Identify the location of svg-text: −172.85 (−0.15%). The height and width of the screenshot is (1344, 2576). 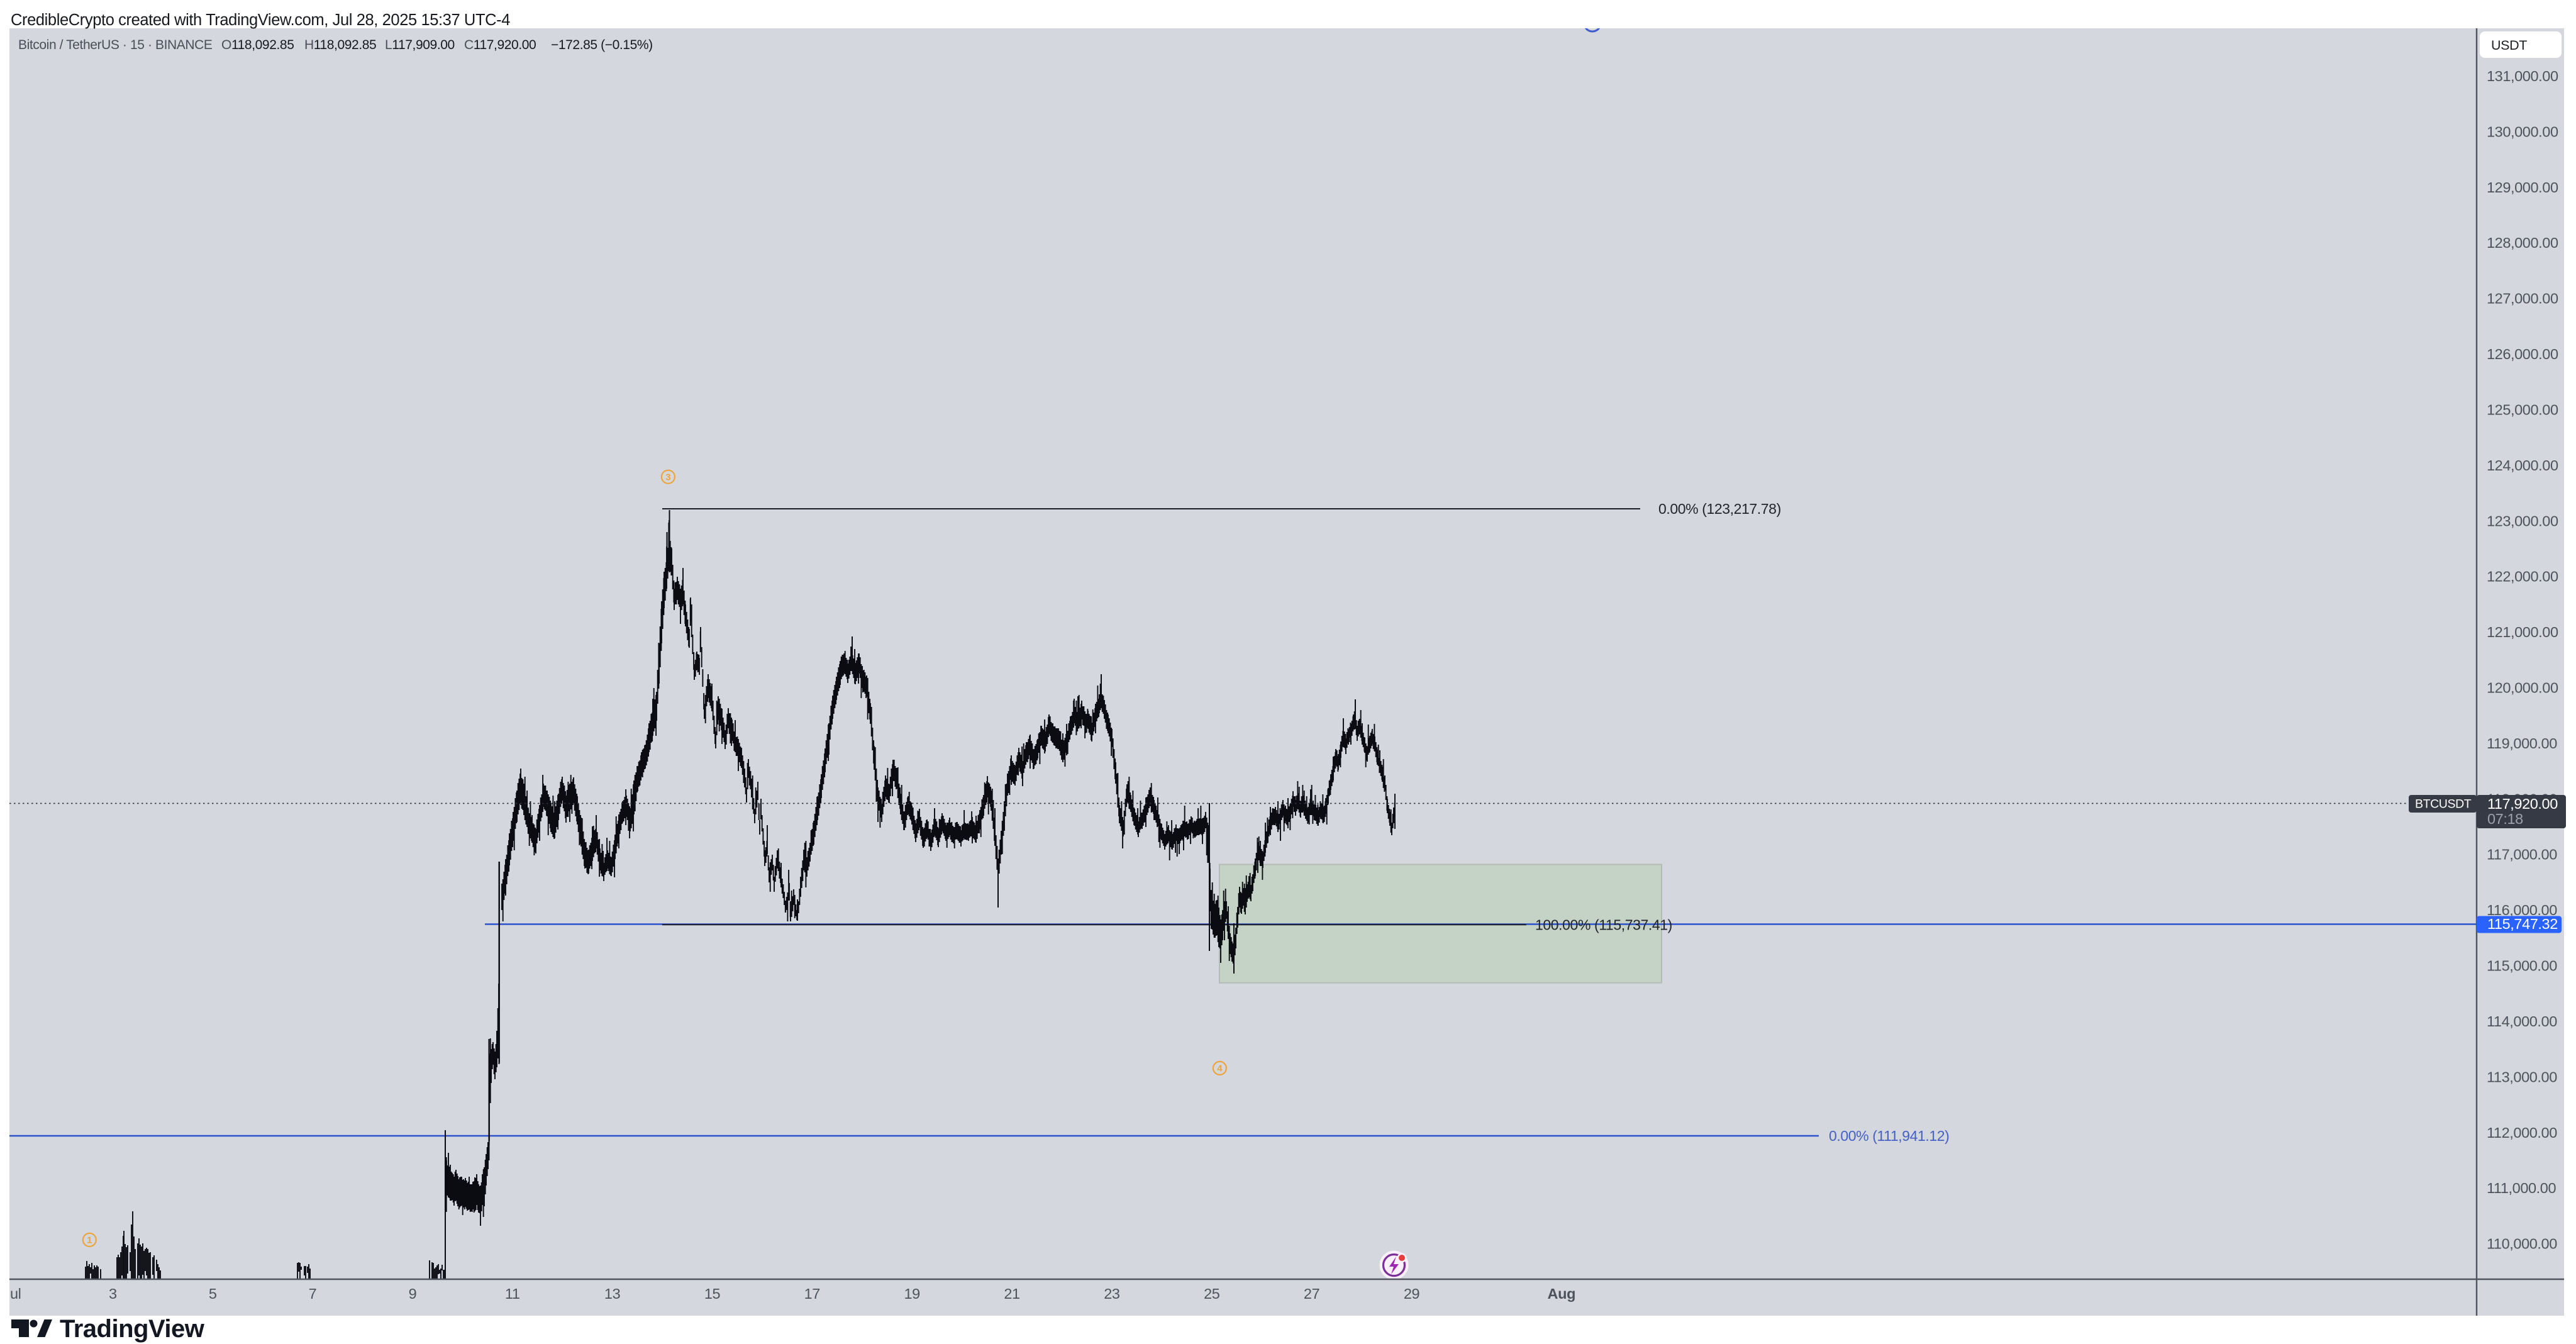
(602, 45).